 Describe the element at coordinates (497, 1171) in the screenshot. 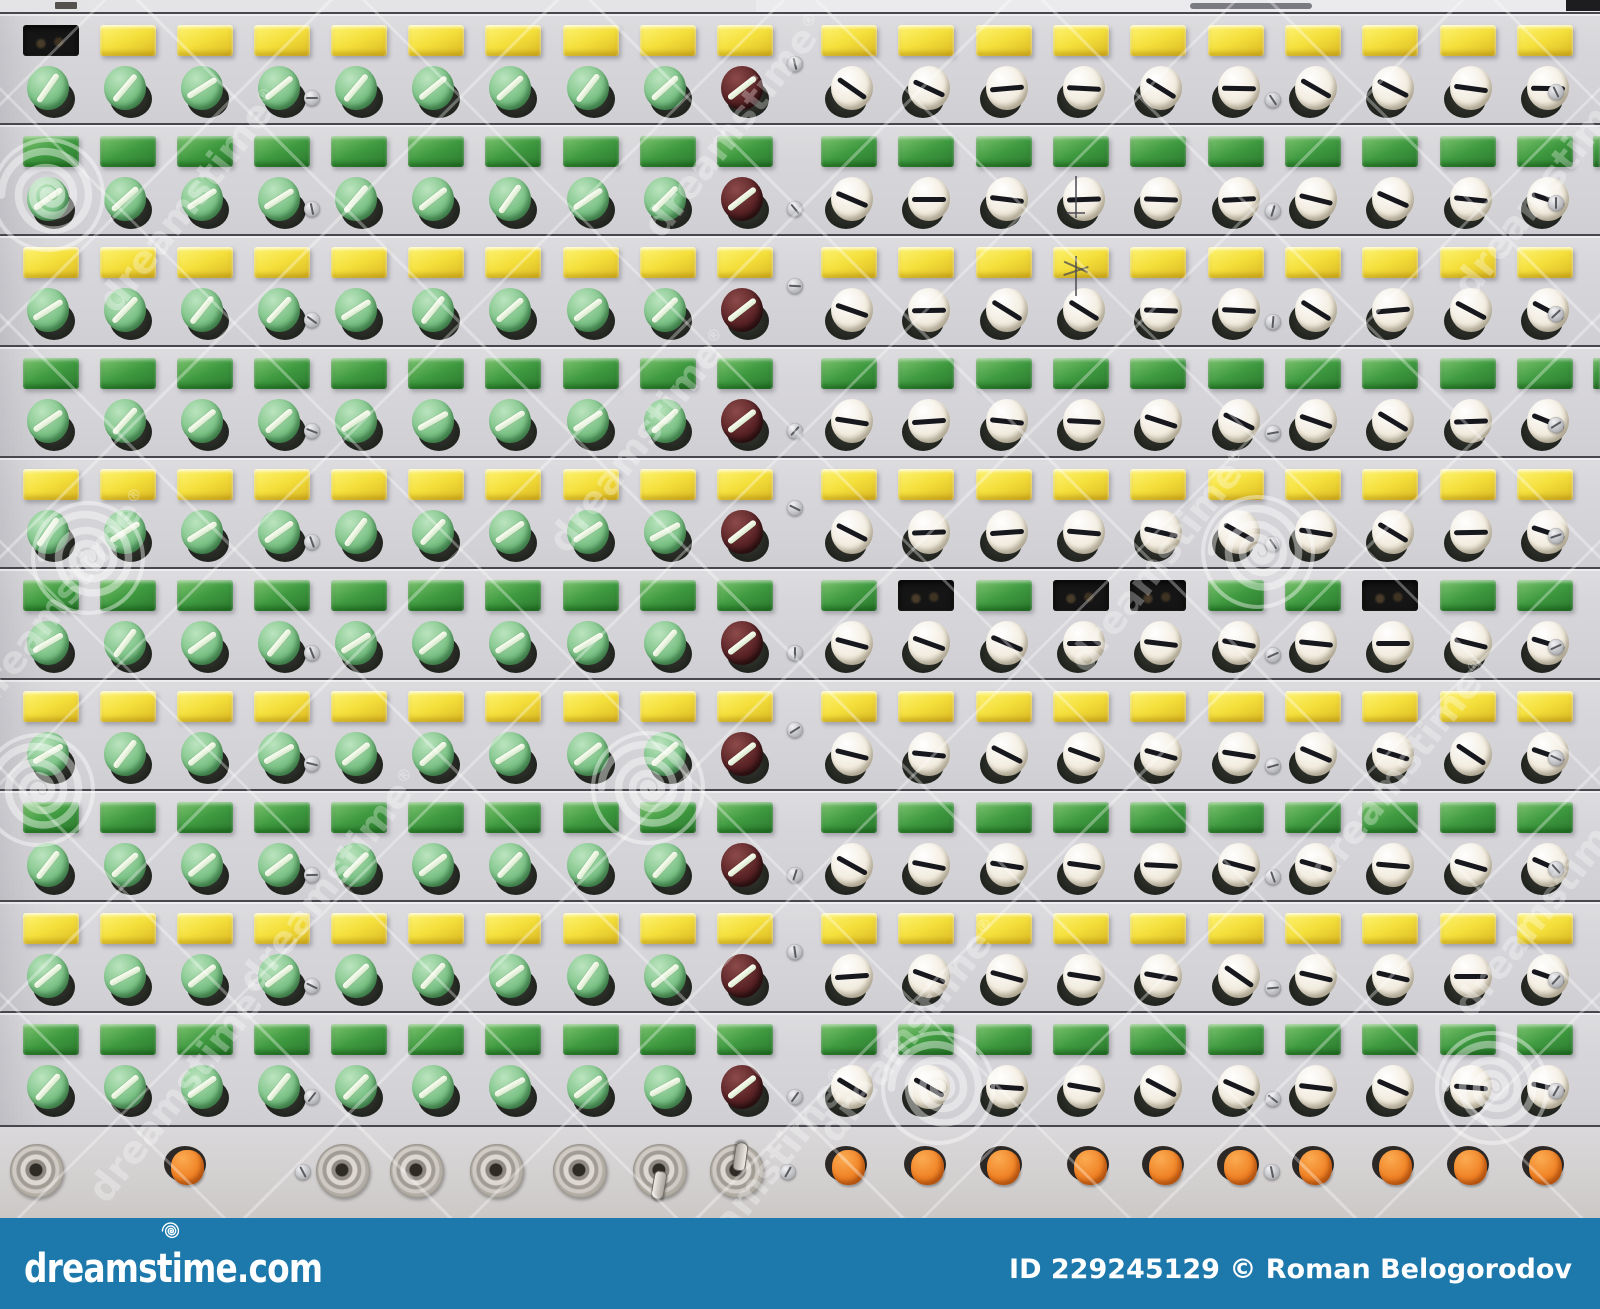

I see `jack-socket` at that location.